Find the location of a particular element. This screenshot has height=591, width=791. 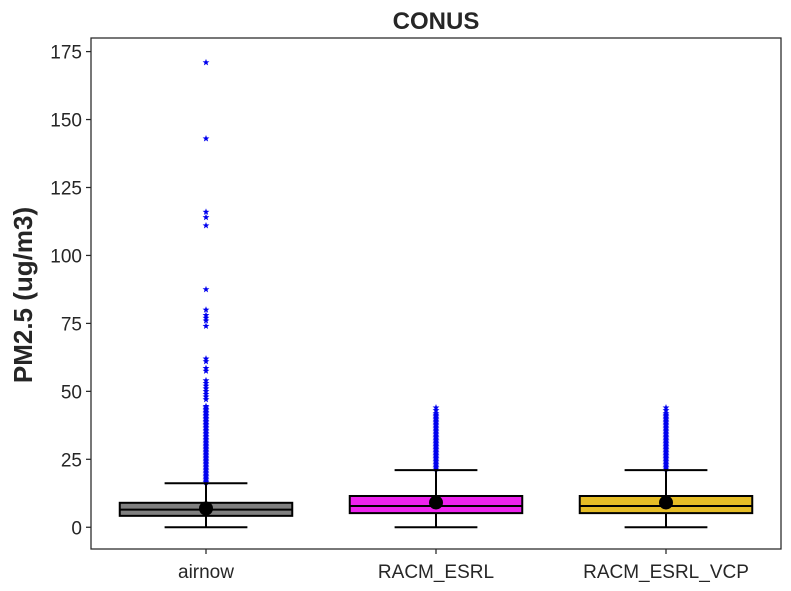

y-tick-label-175: 175 is located at coordinates (66, 53).